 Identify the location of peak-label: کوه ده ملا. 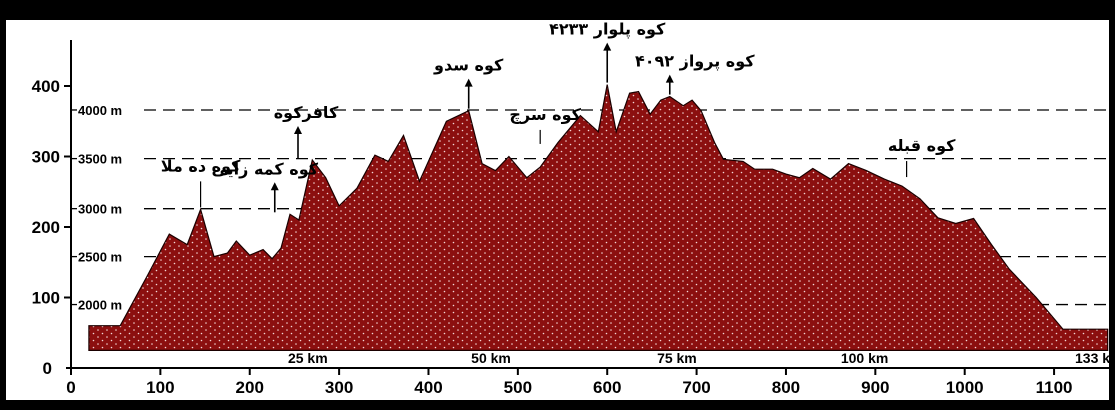
(201, 165).